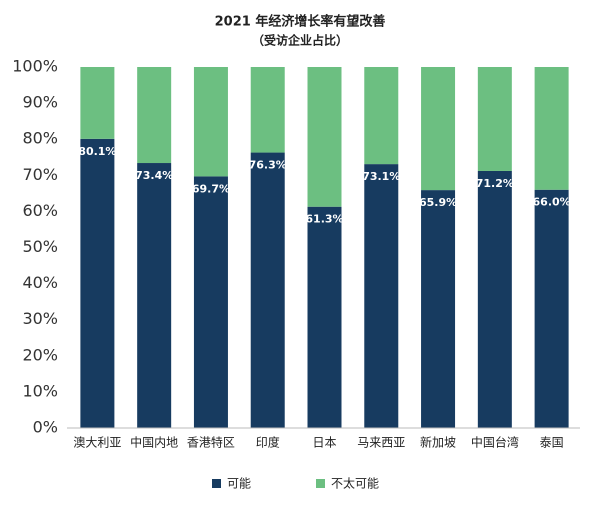  Describe the element at coordinates (45, 427) in the screenshot. I see `y-tick-label: 0%` at that location.